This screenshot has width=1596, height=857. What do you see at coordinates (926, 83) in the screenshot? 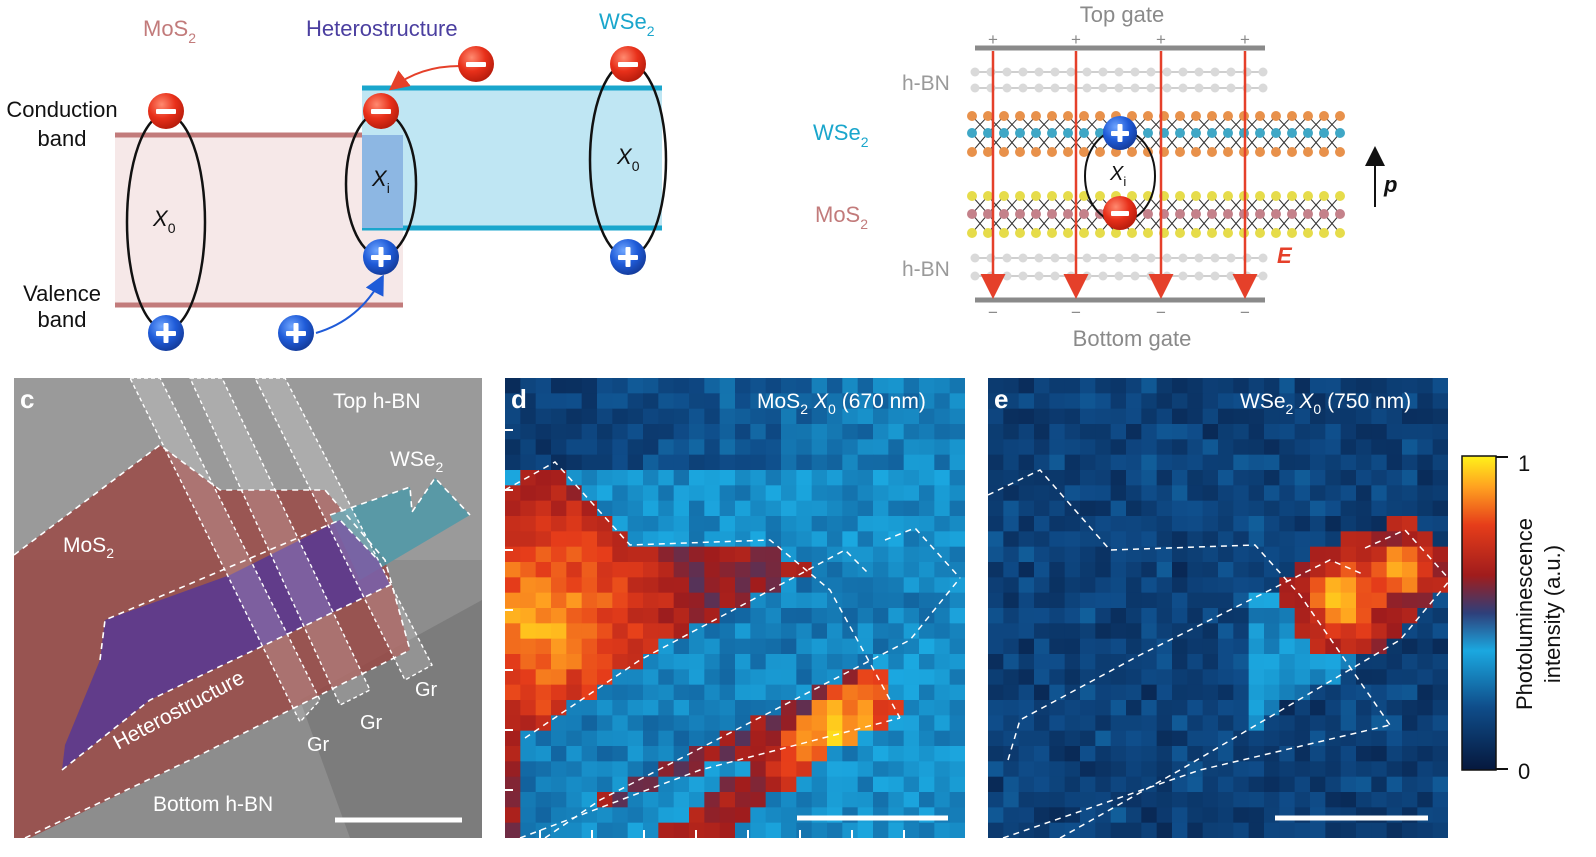
I see `hbn-top-label: h-BN` at bounding box center [926, 83].